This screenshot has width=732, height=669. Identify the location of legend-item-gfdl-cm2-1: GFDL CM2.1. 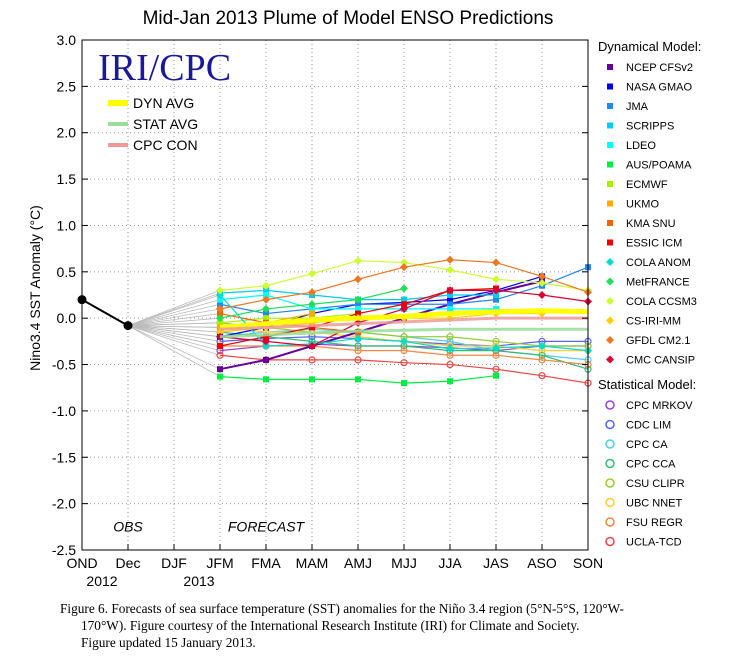
(648, 341).